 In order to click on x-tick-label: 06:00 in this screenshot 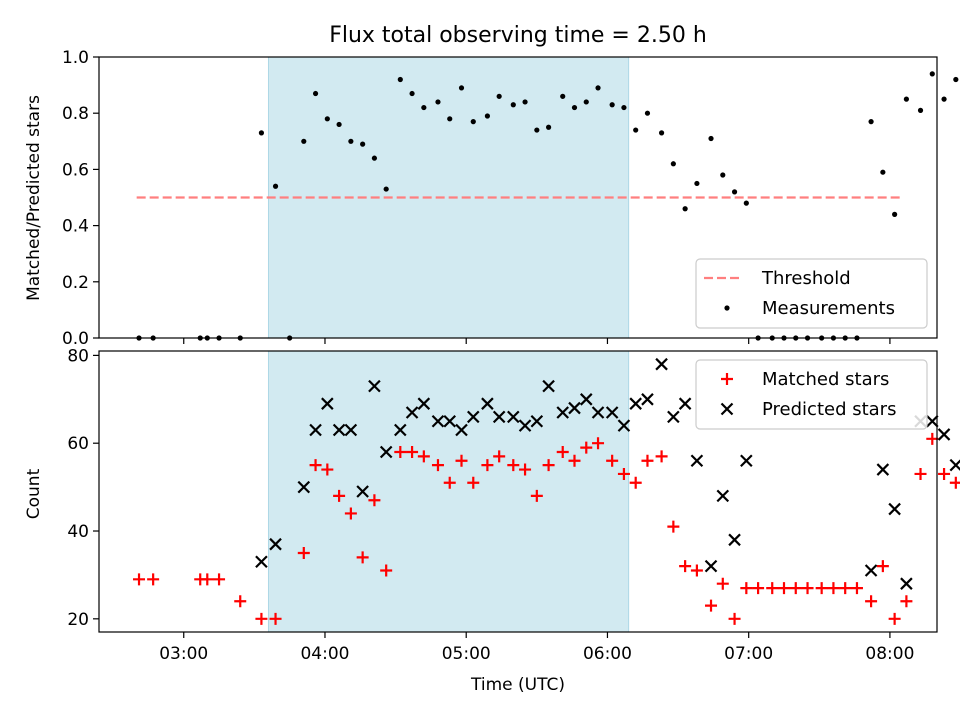, I will do `click(607, 654)`.